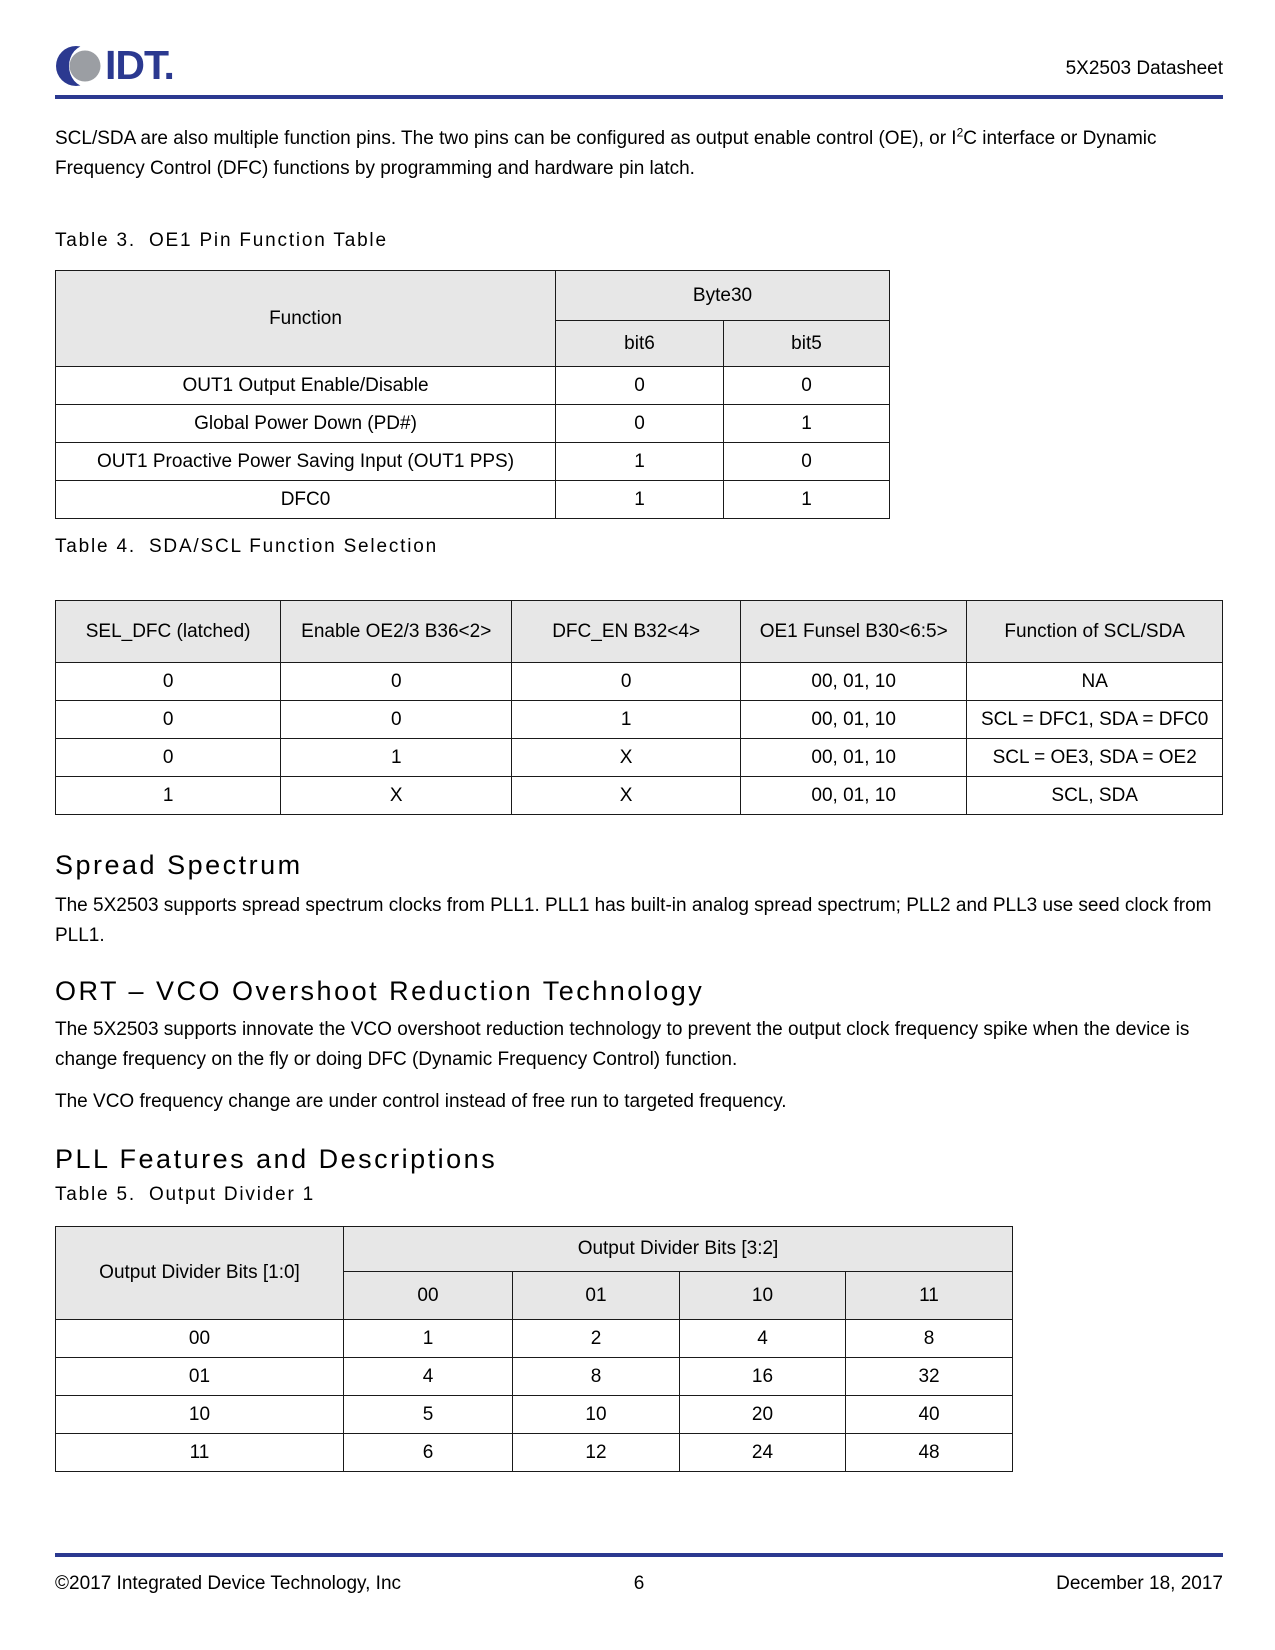 The image size is (1275, 1650). What do you see at coordinates (380, 991) in the screenshot?
I see `heading-ort: ORT – VCO Overshoot Reduction Technology` at bounding box center [380, 991].